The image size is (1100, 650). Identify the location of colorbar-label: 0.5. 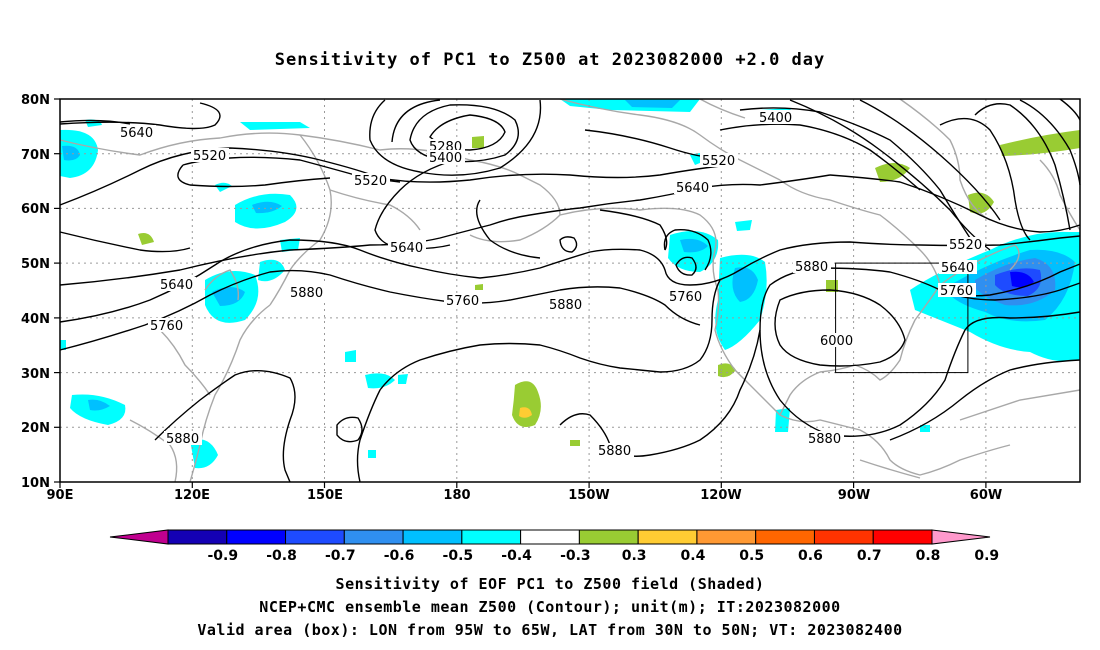
(751, 556).